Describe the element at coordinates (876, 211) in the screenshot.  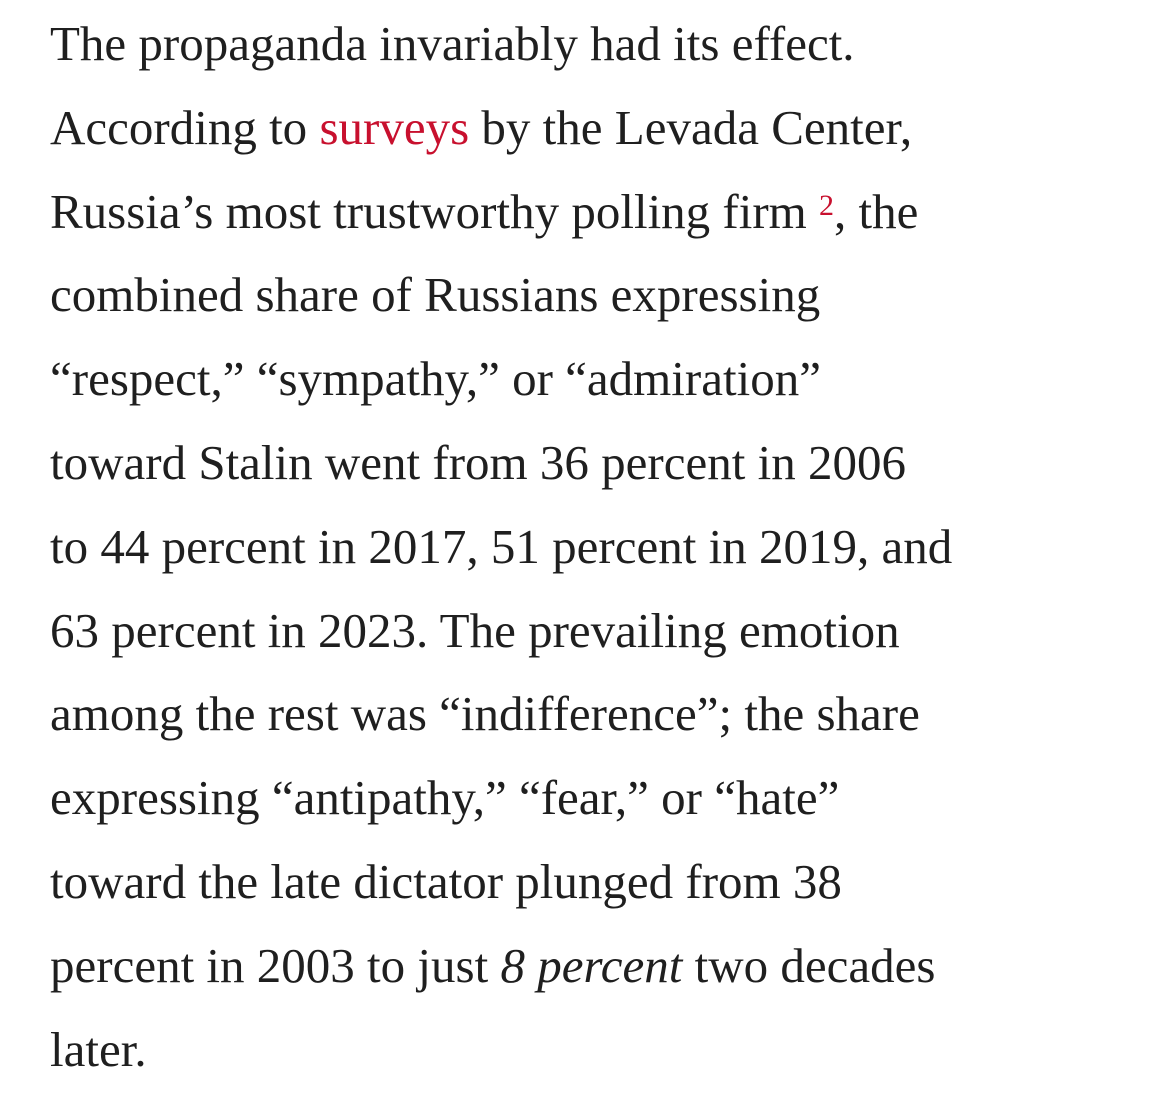
I see `text-segment: , the` at that location.